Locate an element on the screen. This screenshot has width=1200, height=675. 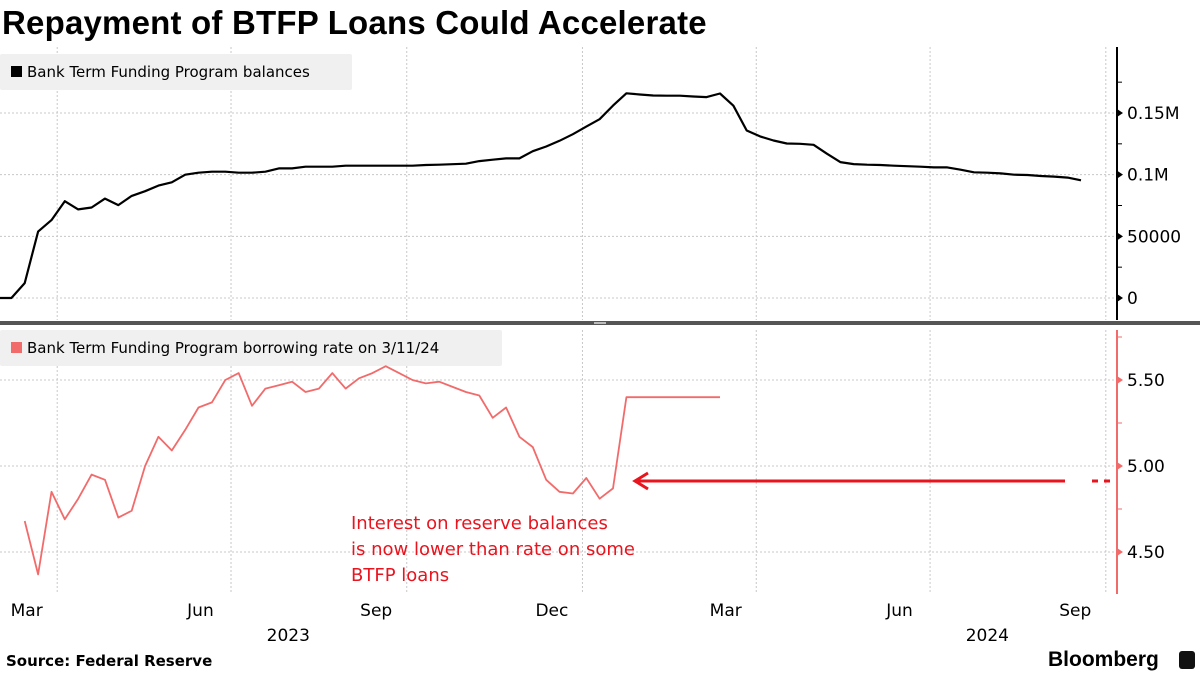
annotation-line-1: Interest on reserve balances is located at coordinates (479, 523).